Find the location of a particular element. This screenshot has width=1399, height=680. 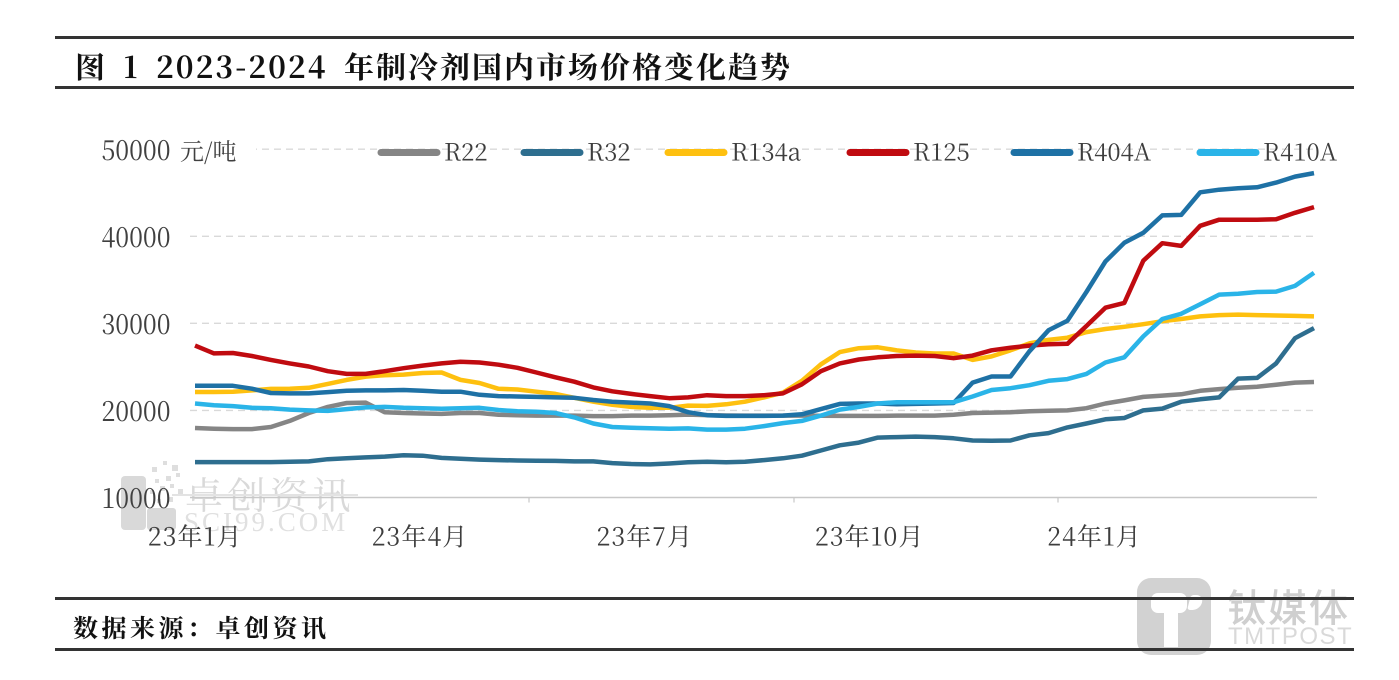

y-axis-unit-label: 元/吨 is located at coordinates (208, 149).